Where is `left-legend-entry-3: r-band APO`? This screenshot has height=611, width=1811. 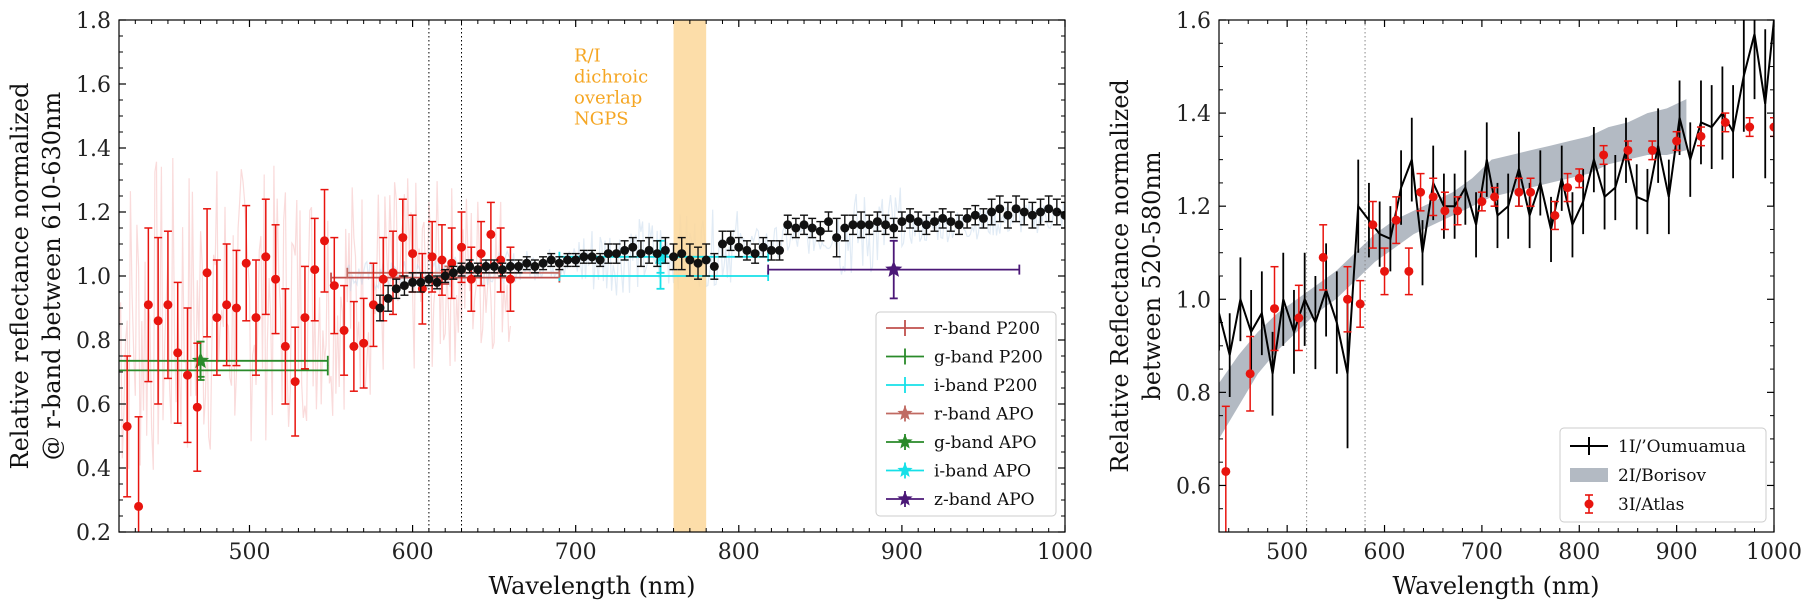 left-legend-entry-3: r-band APO is located at coordinates (960, 415).